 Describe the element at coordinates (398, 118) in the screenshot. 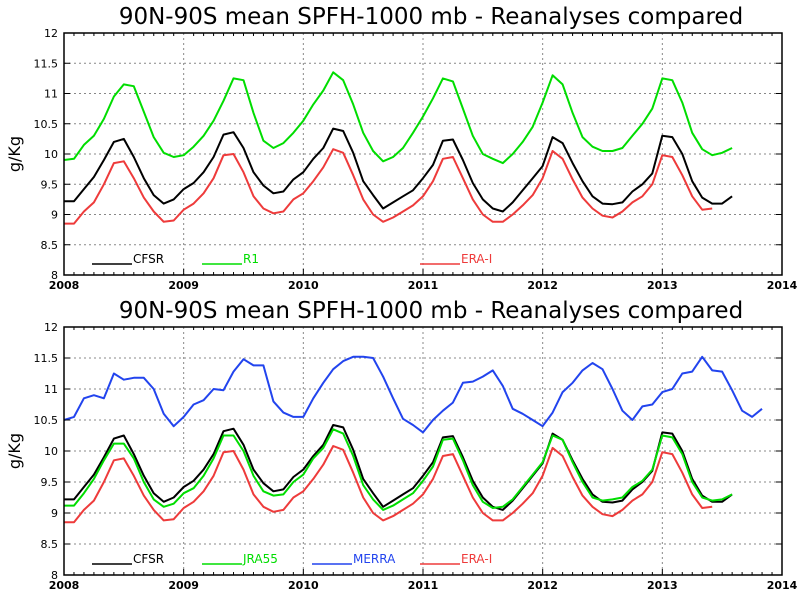

I see `series-line-r1` at that location.